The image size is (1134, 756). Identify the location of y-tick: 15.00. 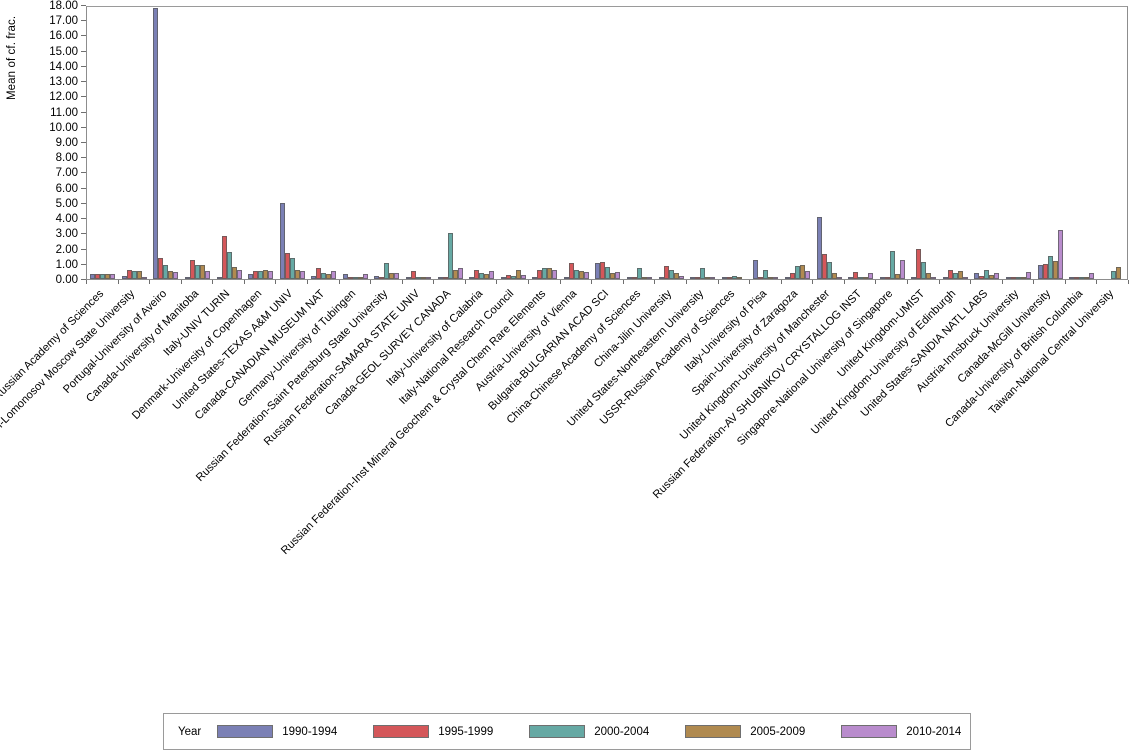
(43, 55).